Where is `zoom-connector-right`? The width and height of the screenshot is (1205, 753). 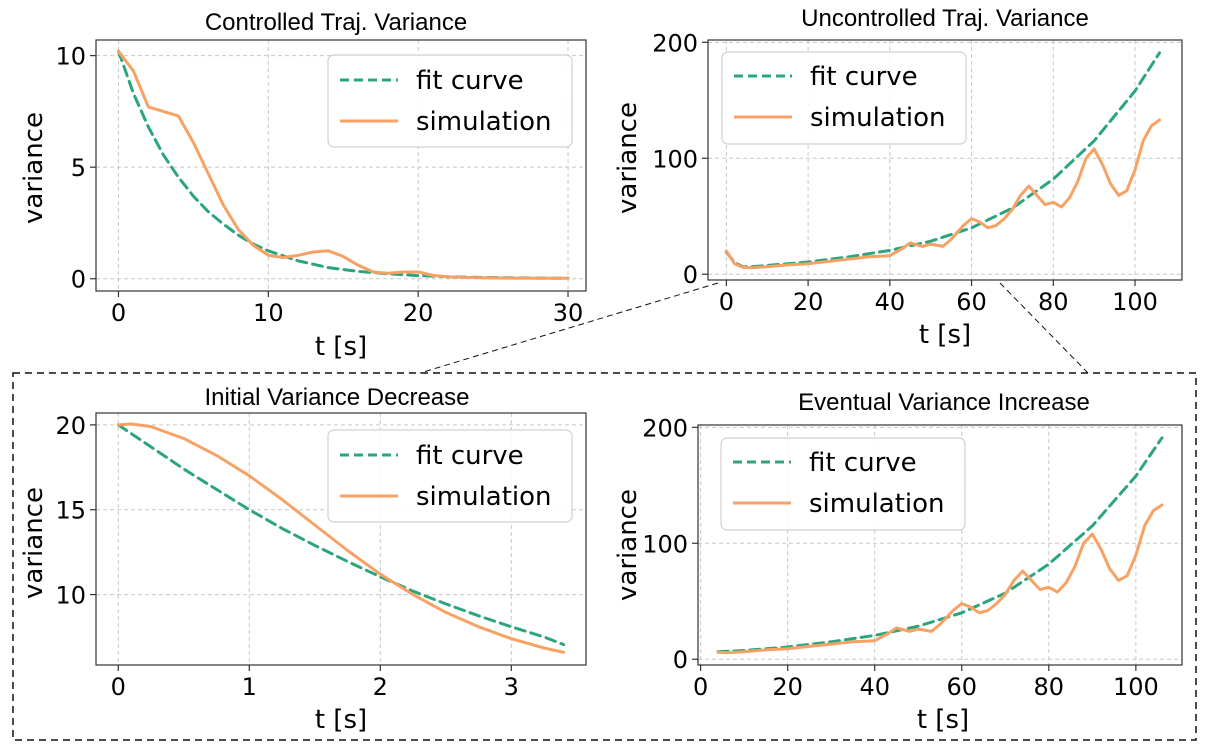 zoom-connector-right is located at coordinates (1044, 328).